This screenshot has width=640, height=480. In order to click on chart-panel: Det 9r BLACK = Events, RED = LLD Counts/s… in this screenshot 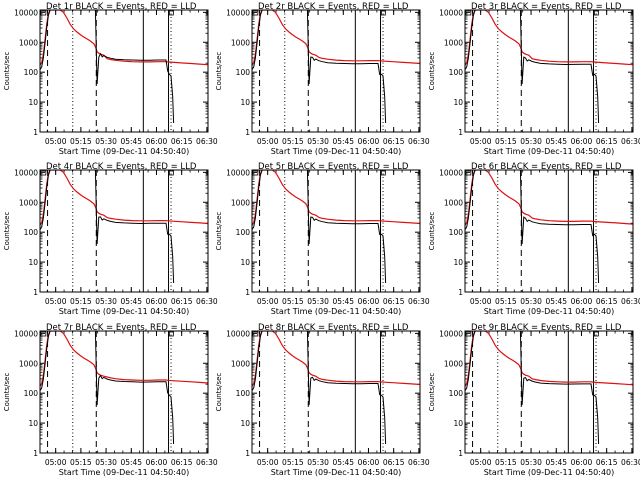, I will do `click(534, 400)`.